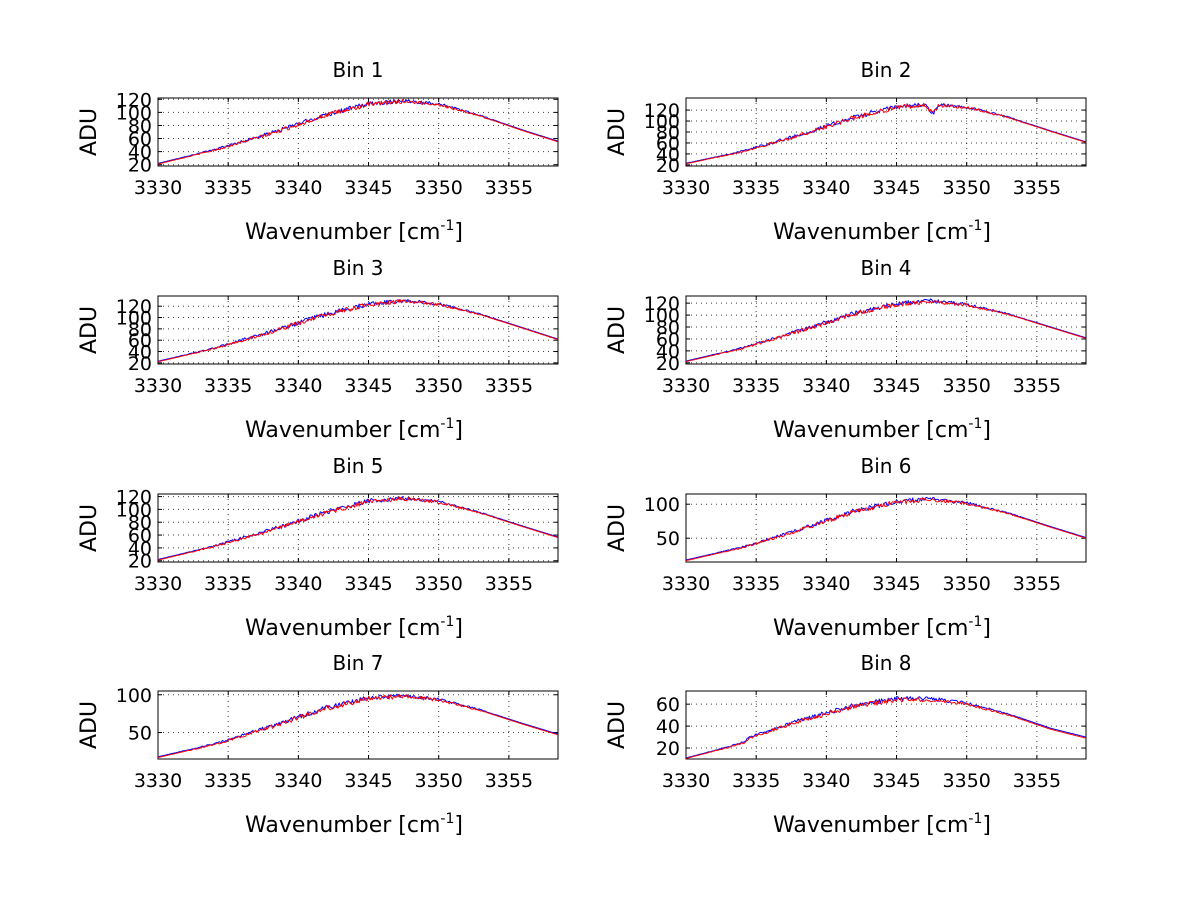  Describe the element at coordinates (357, 70) in the screenshot. I see `chart-title: Bin 1` at that location.